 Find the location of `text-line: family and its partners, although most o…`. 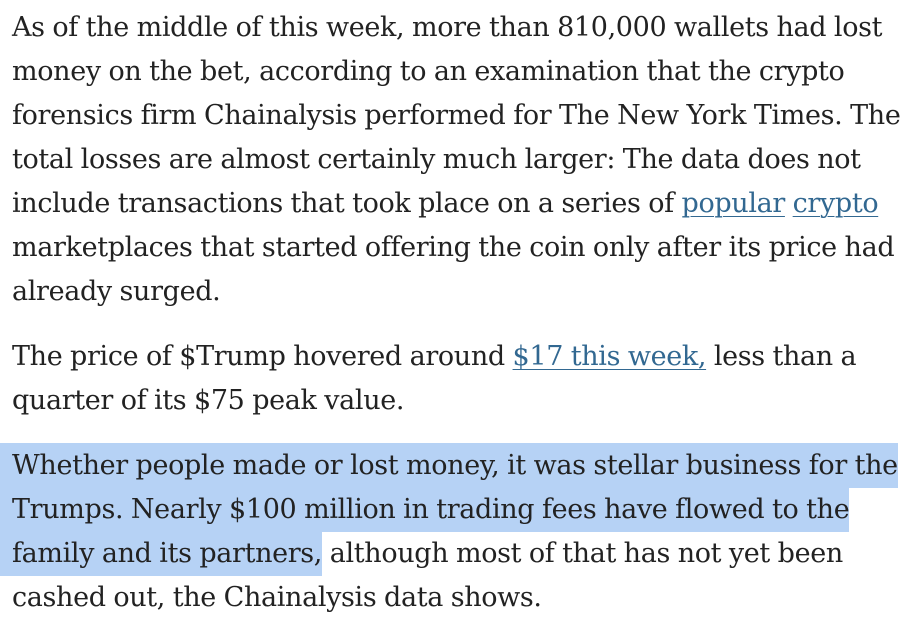

text-line: family and its partners, although most o… is located at coordinates (446, 553).